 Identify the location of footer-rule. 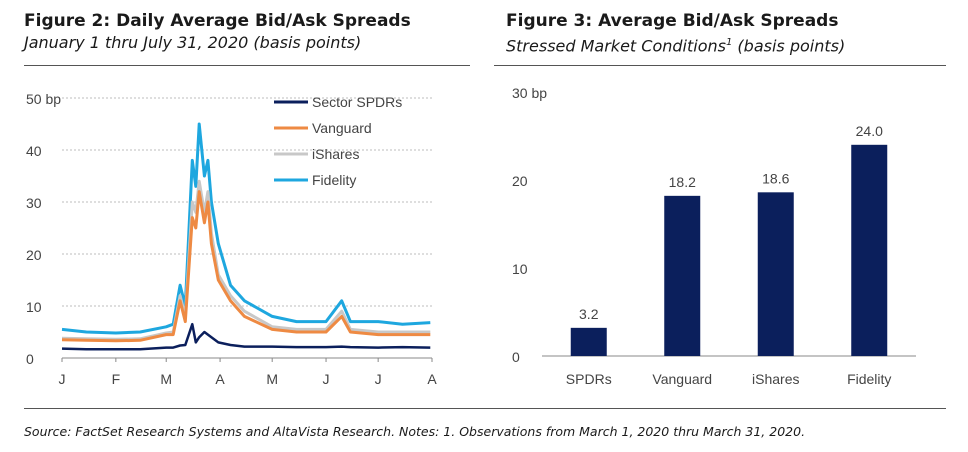
(485, 408).